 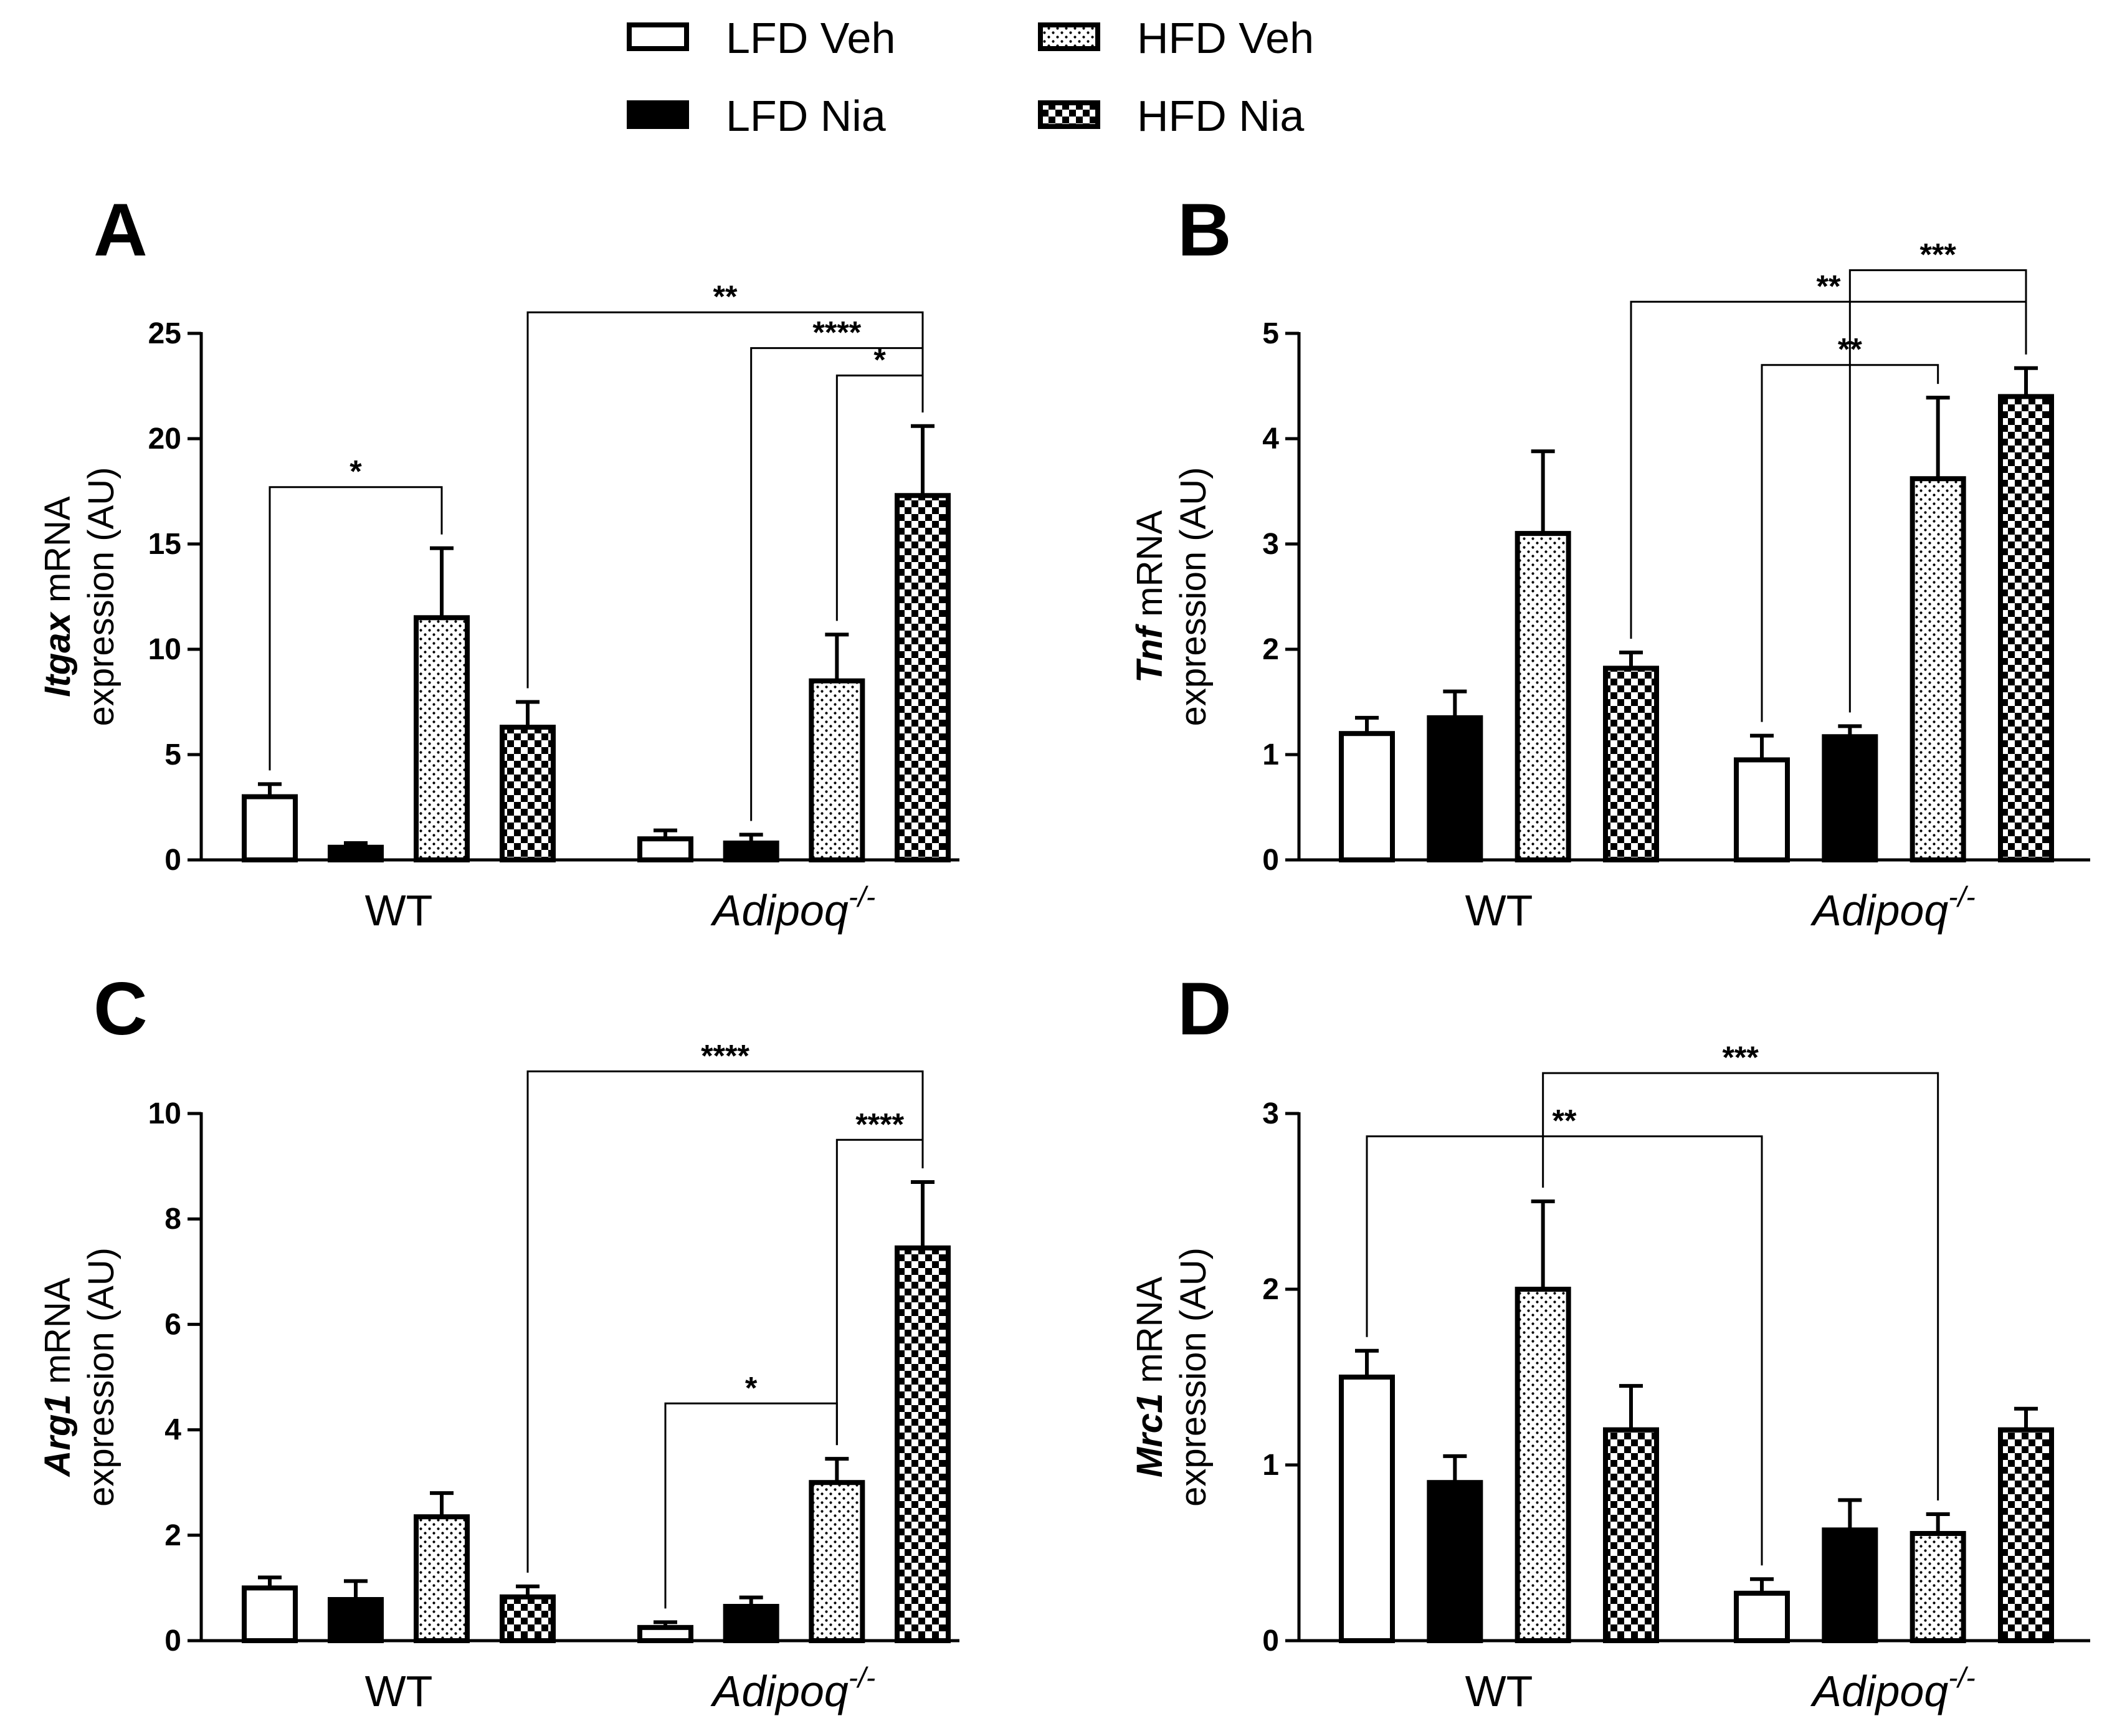 I want to click on significance-stars: ***, so click(x=1740, y=1057).